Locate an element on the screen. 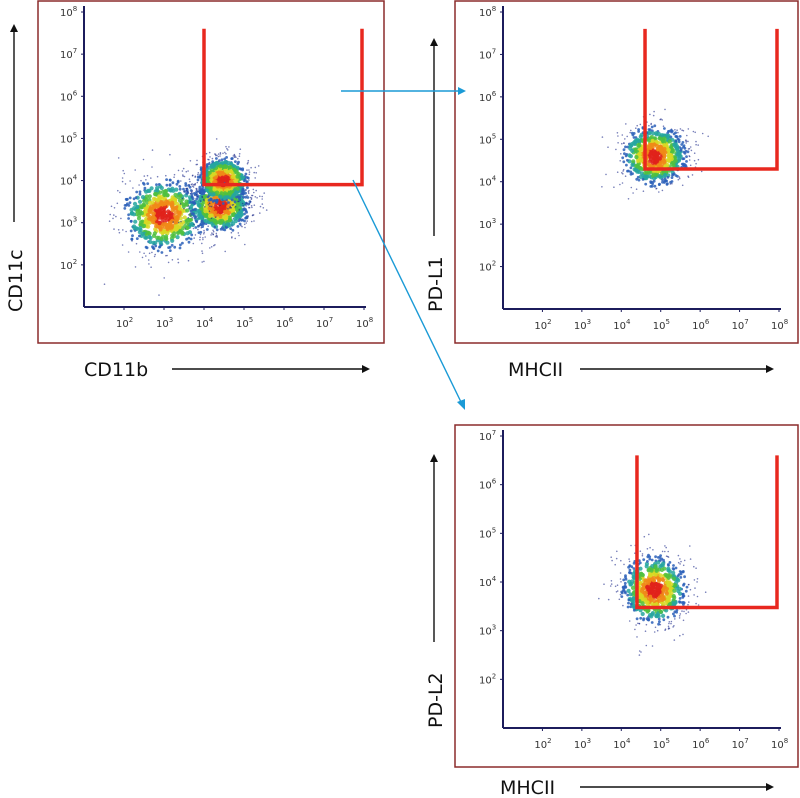  x-tick-label: 10⁶ is located at coordinates (285, 323).